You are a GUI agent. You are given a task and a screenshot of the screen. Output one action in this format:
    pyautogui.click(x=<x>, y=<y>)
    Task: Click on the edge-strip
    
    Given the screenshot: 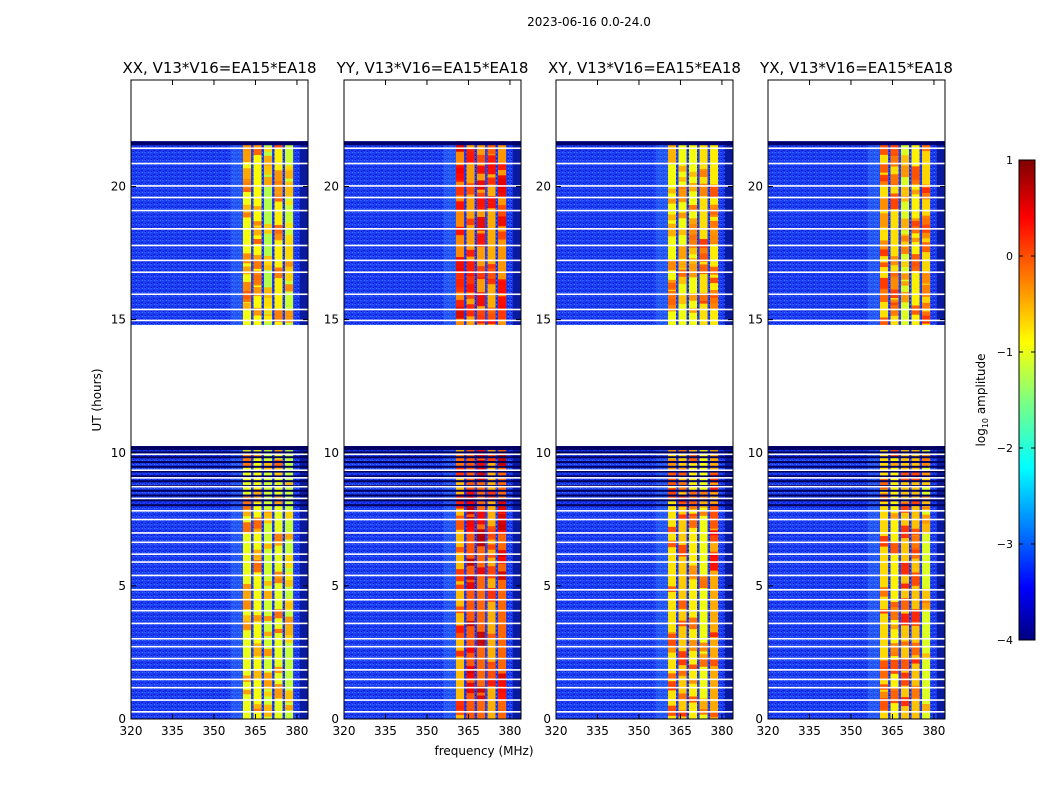 What is the action you would take?
    pyautogui.click(x=940, y=582)
    